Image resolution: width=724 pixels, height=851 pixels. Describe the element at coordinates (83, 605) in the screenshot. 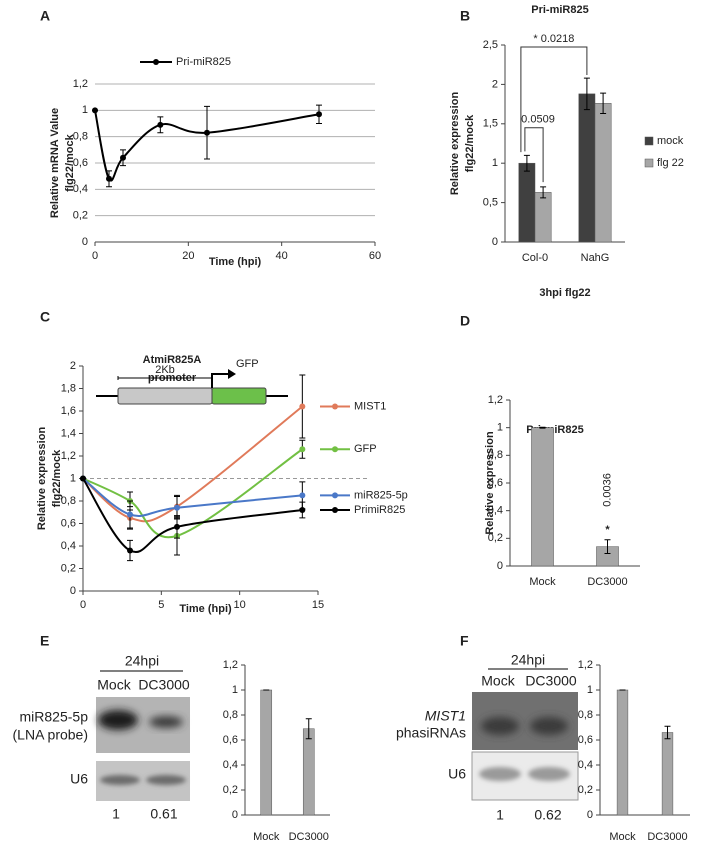

I see `x-tick-label: 0` at that location.